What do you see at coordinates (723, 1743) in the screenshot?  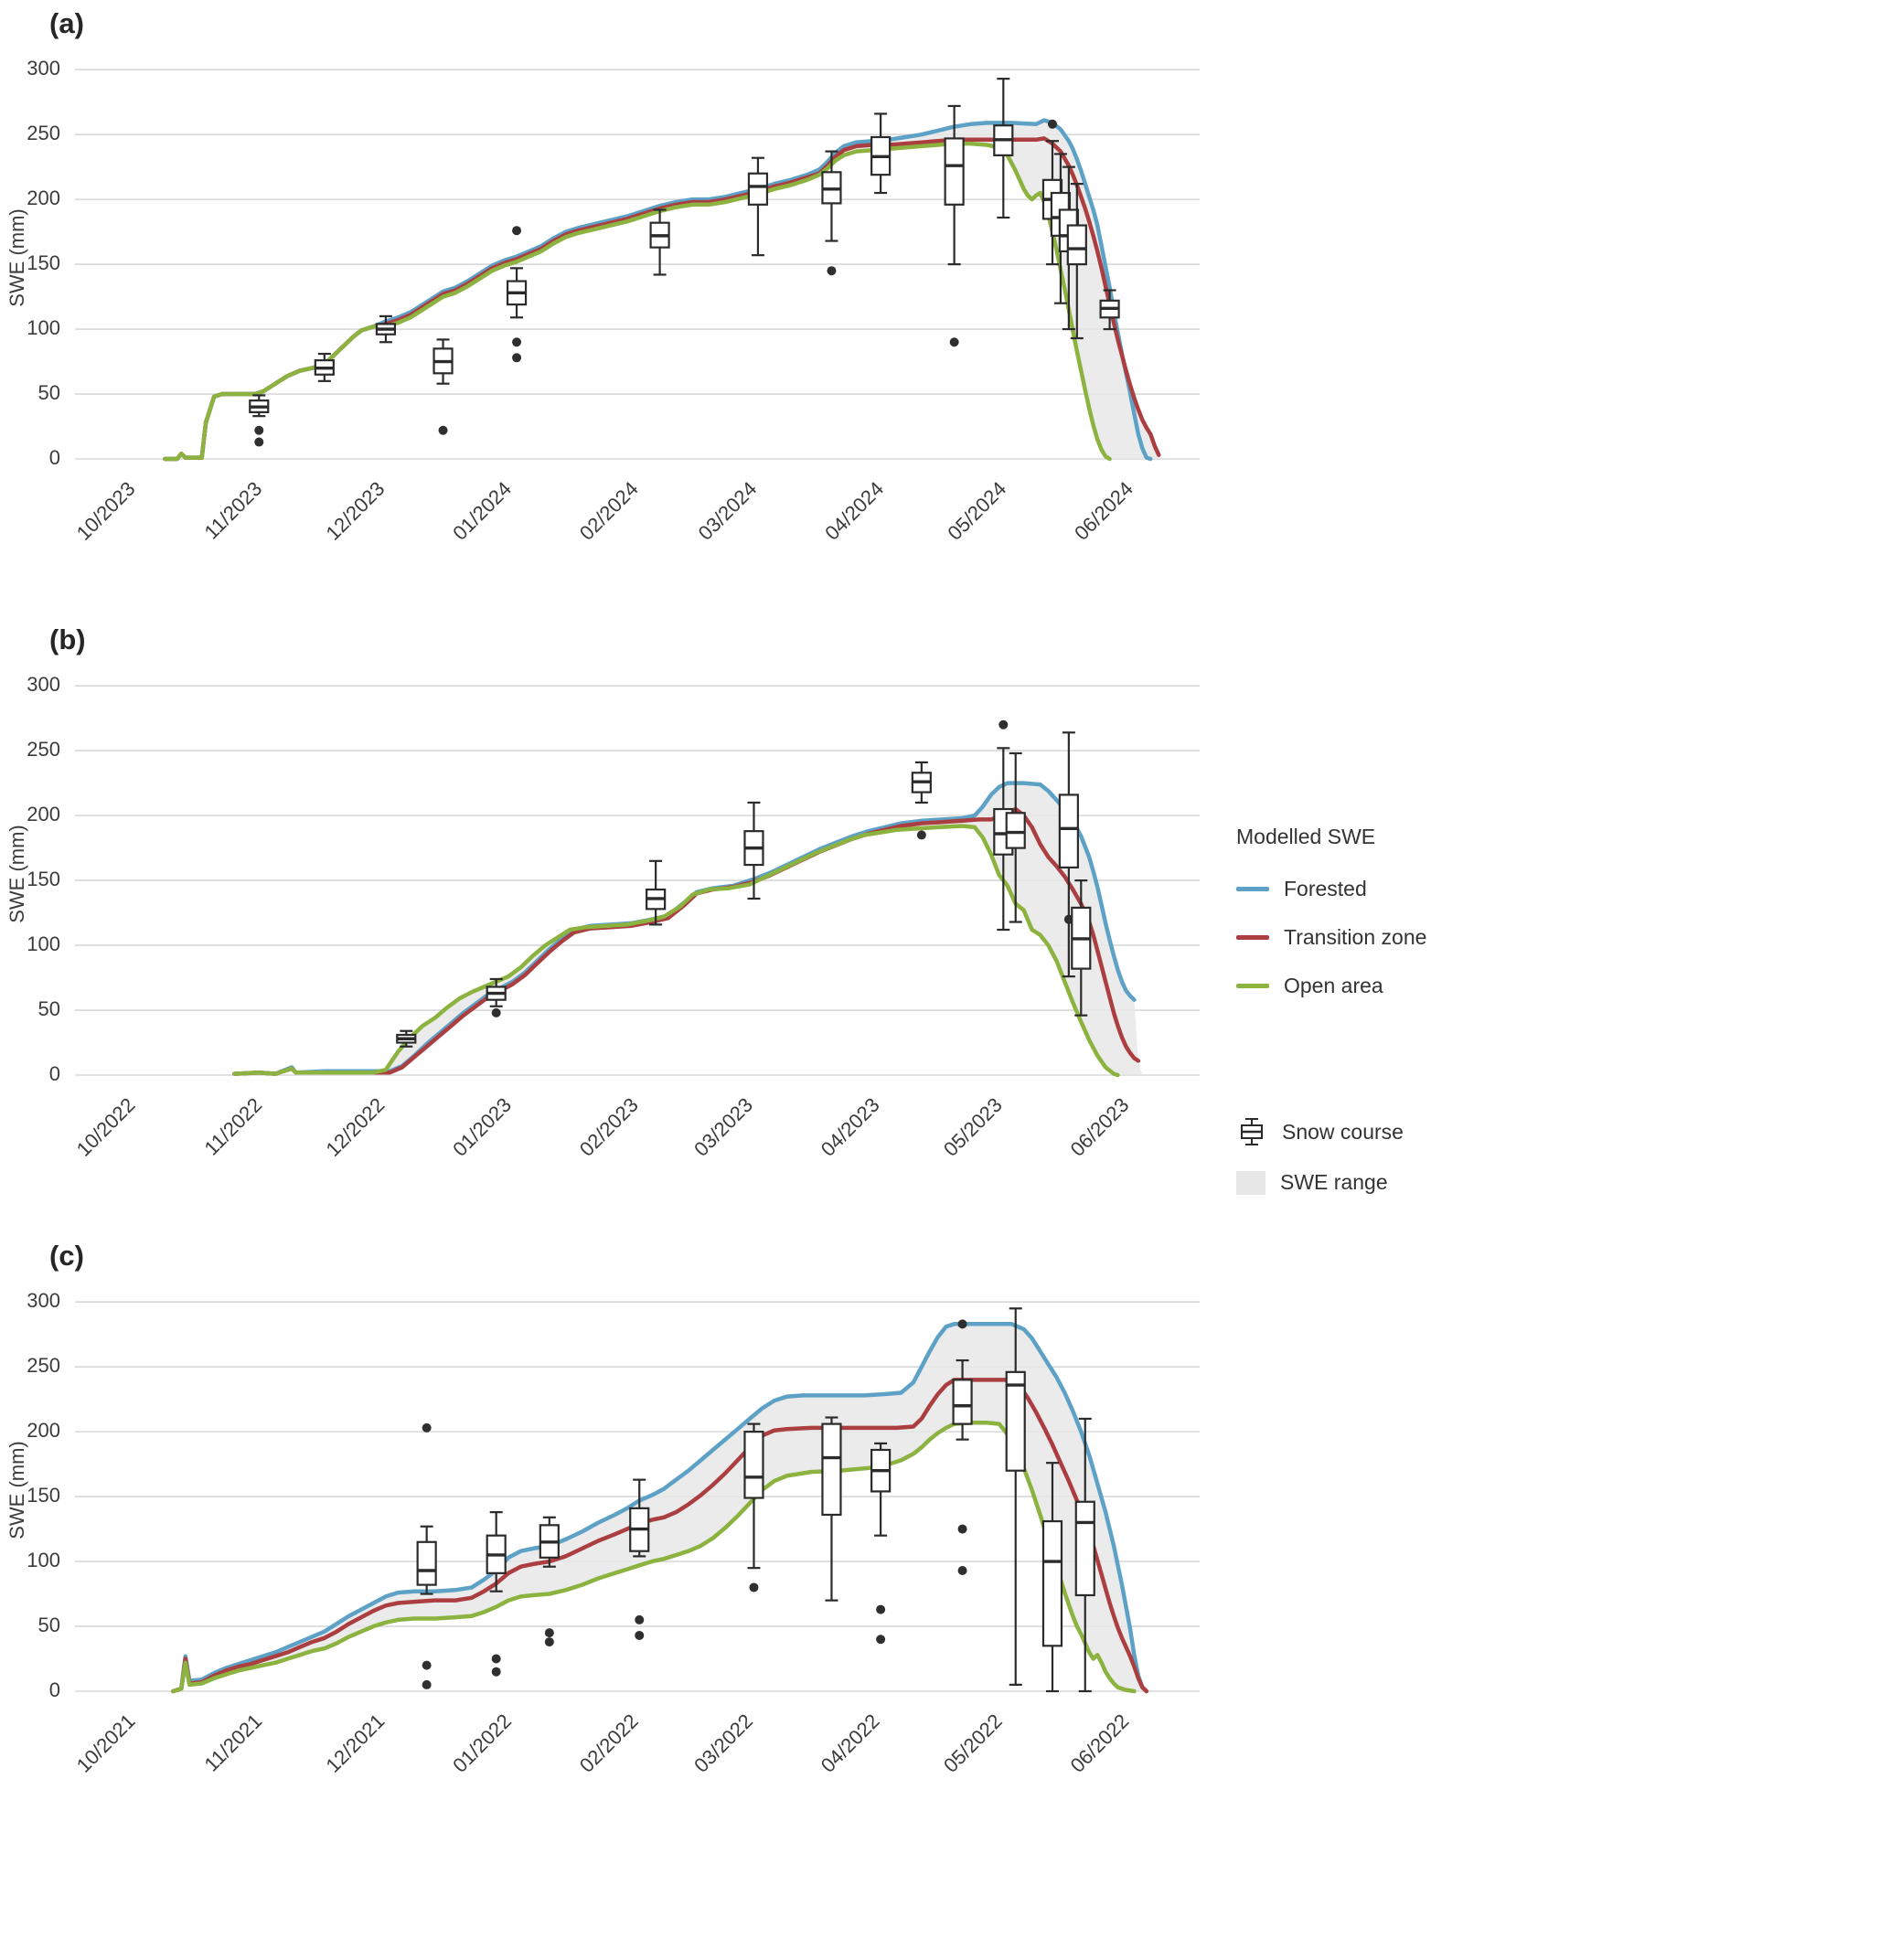 I see `svg-text: 03/2022` at bounding box center [723, 1743].